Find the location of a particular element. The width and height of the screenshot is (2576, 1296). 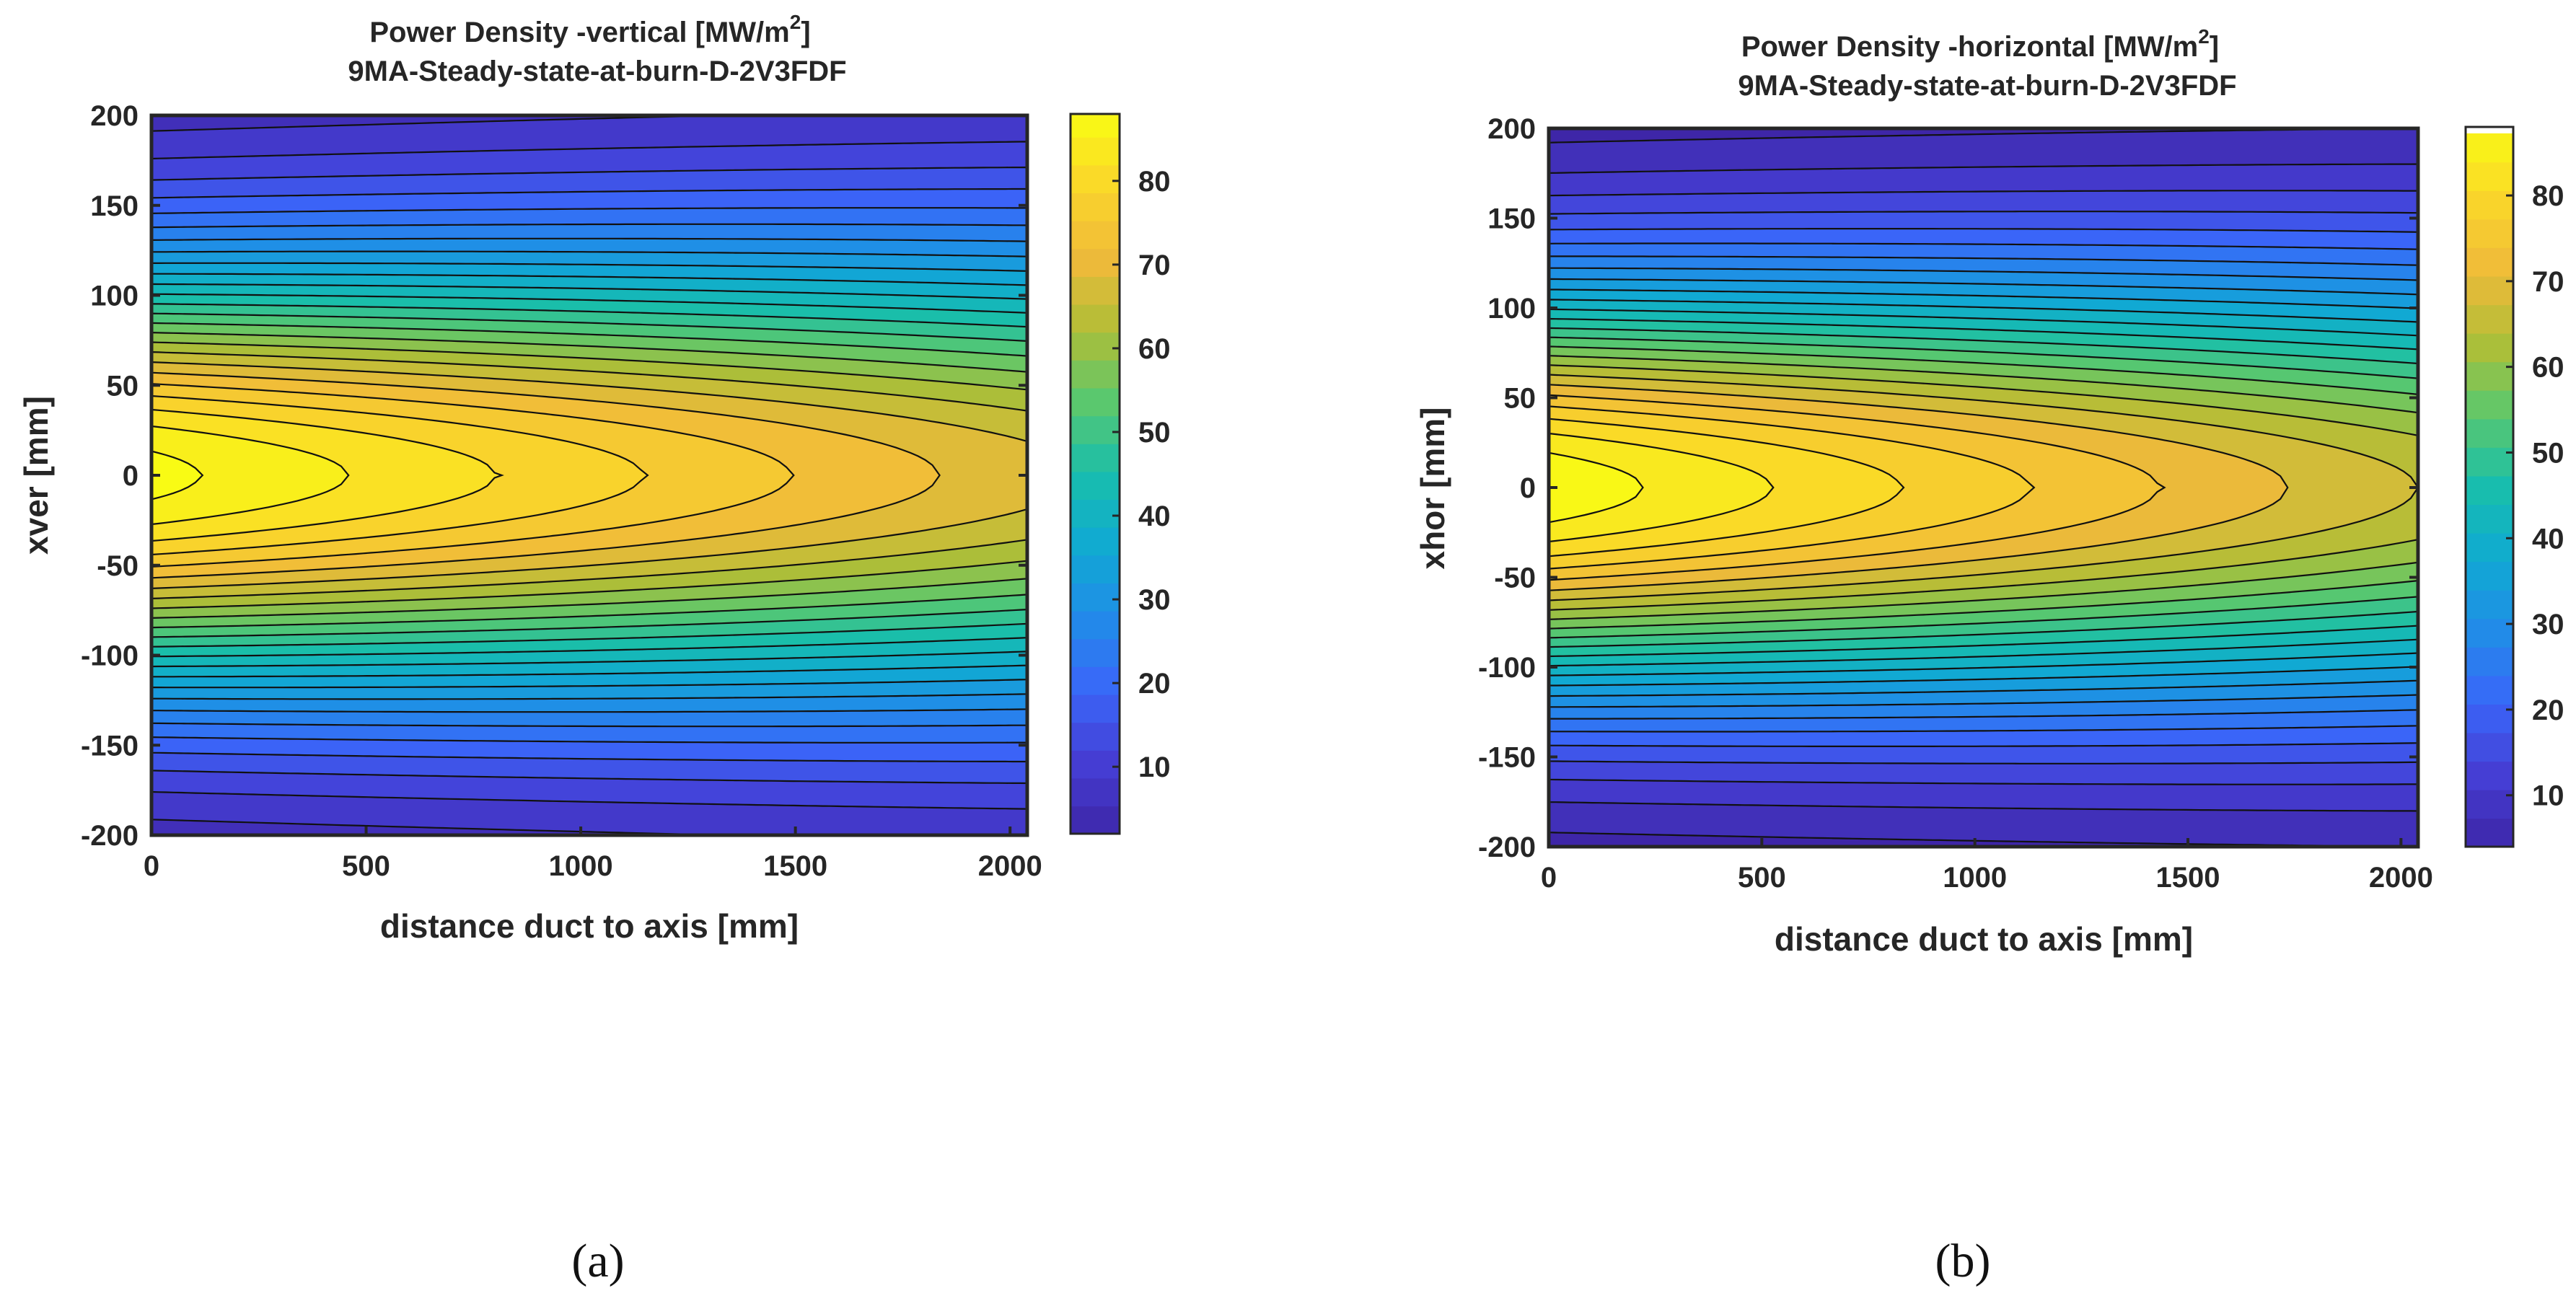

title-a-line1: Power Density -vertical [MW/m2] is located at coordinates (589, 30).